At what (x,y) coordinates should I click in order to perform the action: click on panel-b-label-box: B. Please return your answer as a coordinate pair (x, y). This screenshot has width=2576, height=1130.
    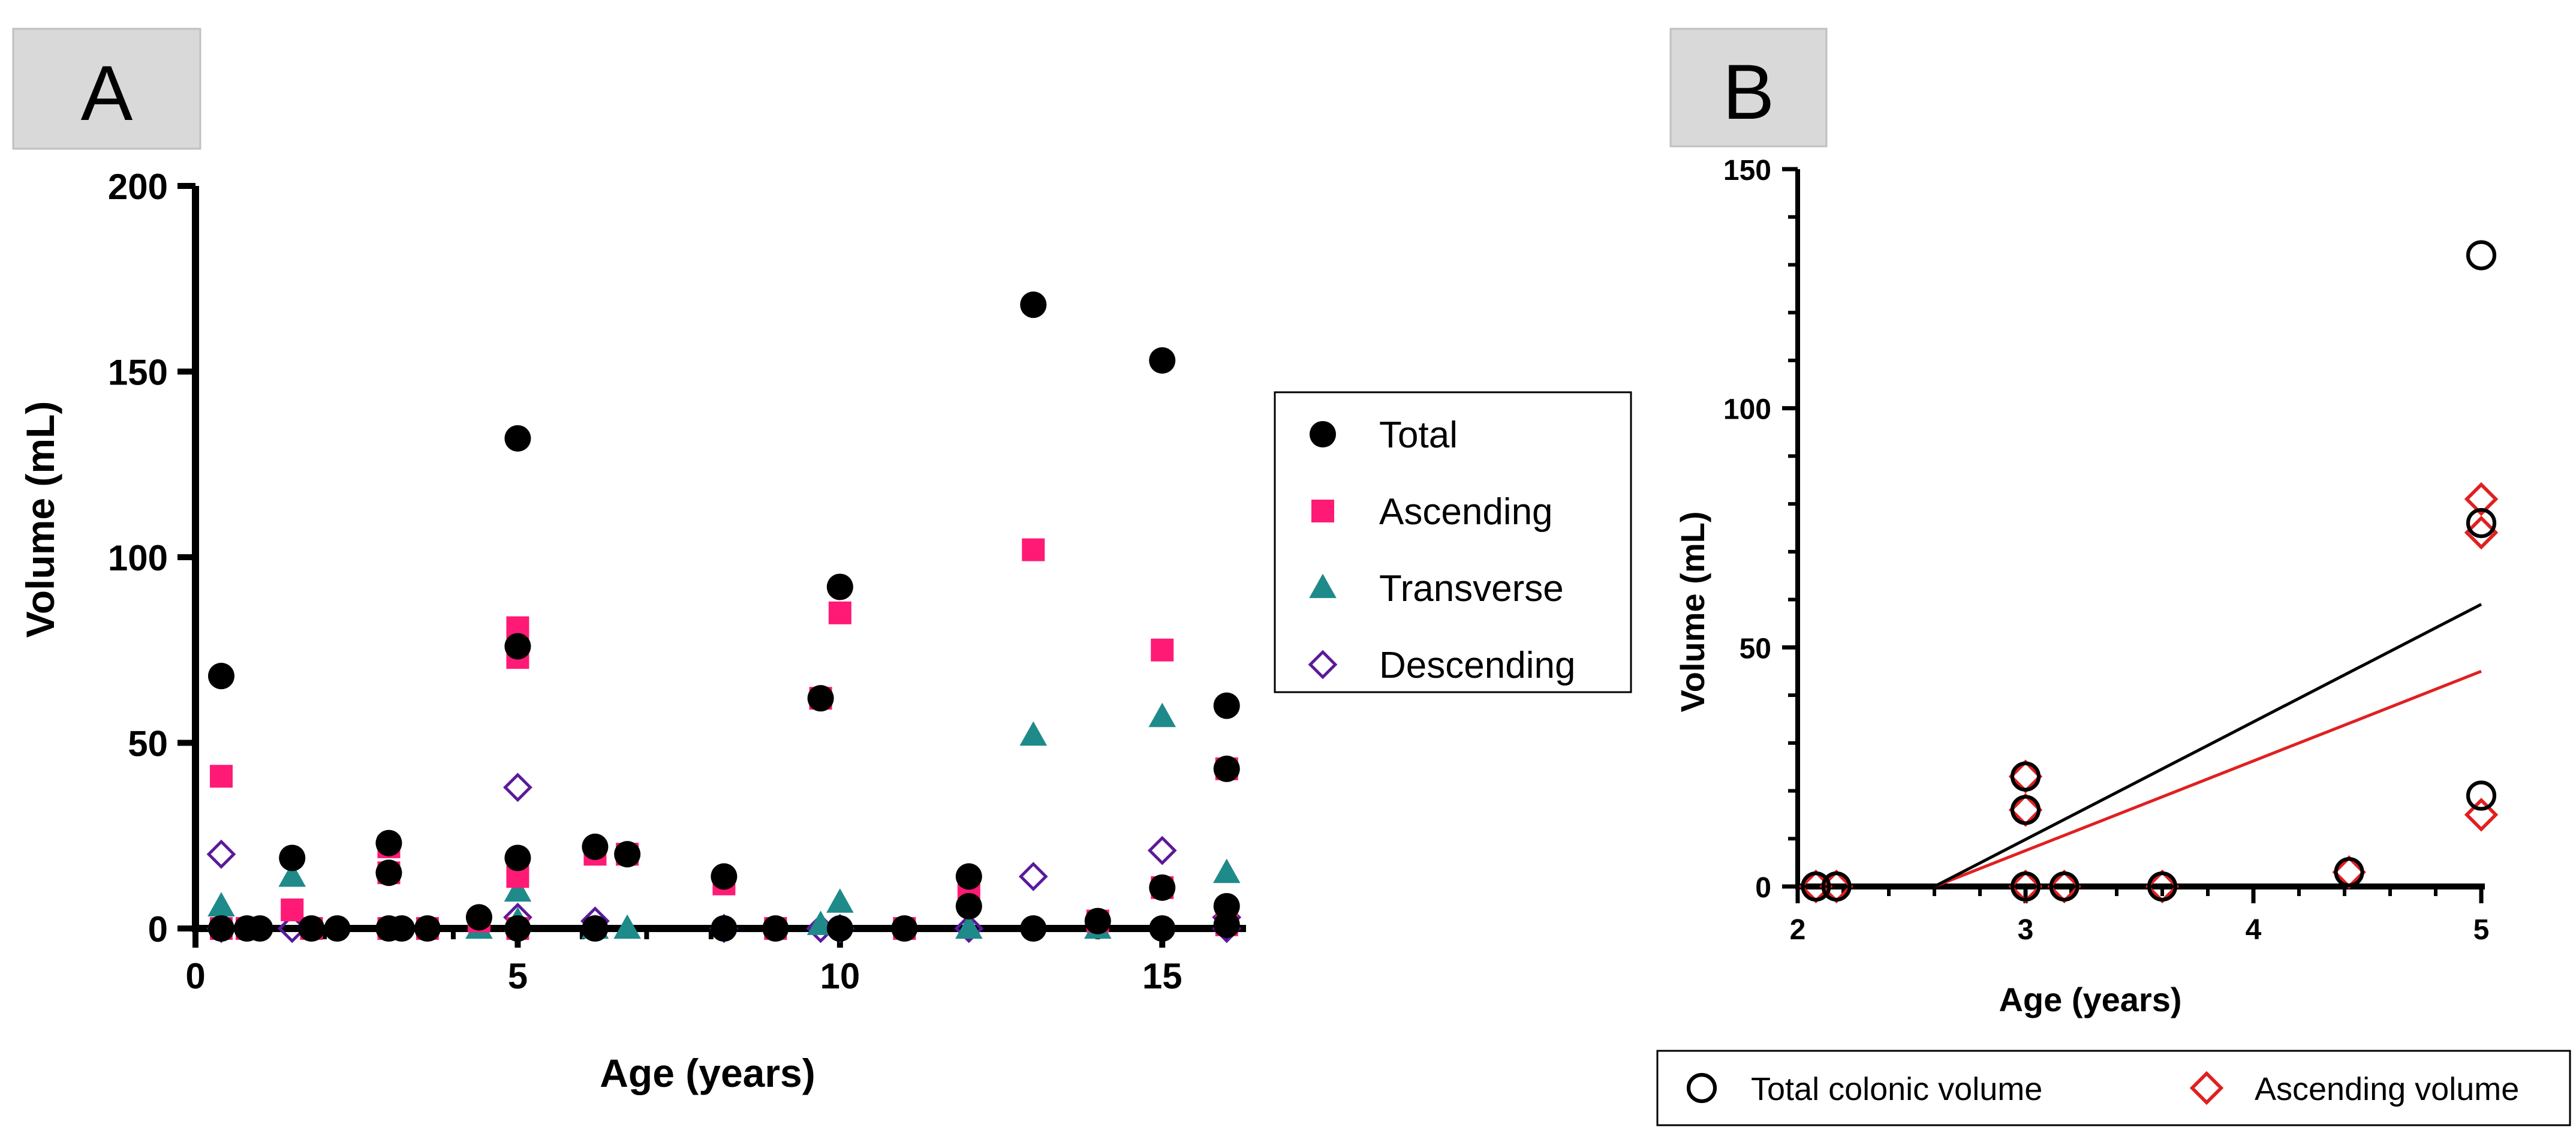
    Looking at the image, I should click on (1748, 88).